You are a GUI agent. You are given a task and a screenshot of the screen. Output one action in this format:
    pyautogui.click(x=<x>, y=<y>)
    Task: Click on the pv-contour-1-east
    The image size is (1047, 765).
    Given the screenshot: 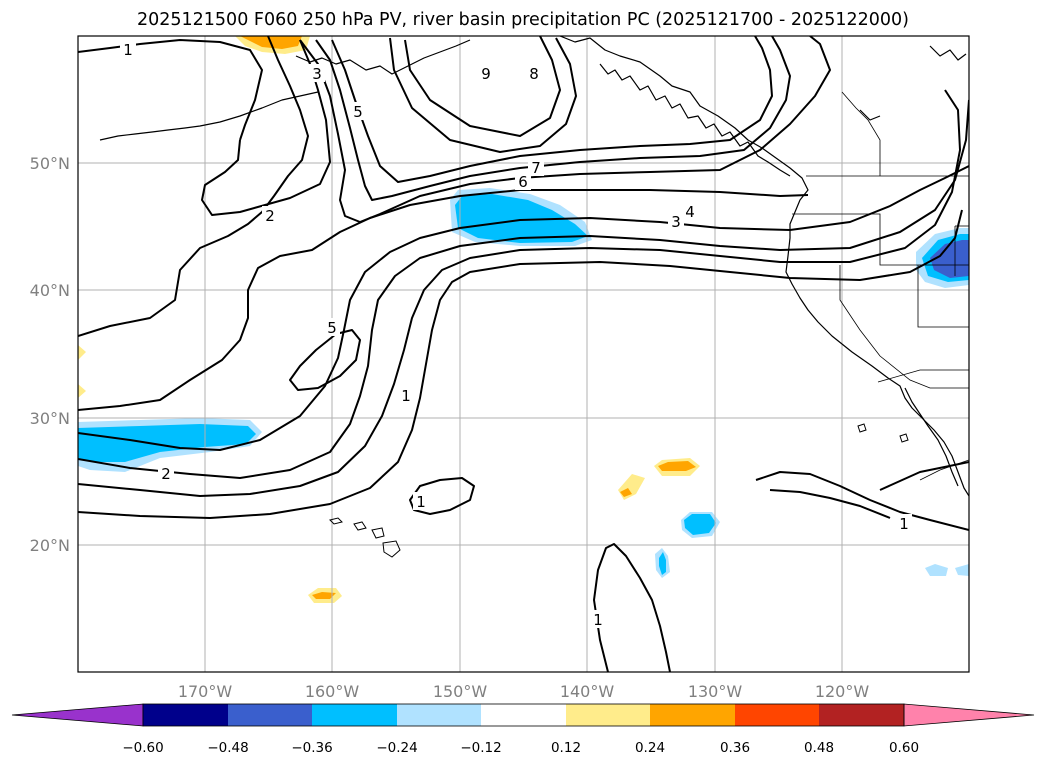 What is the action you would take?
    pyautogui.click(x=862, y=501)
    